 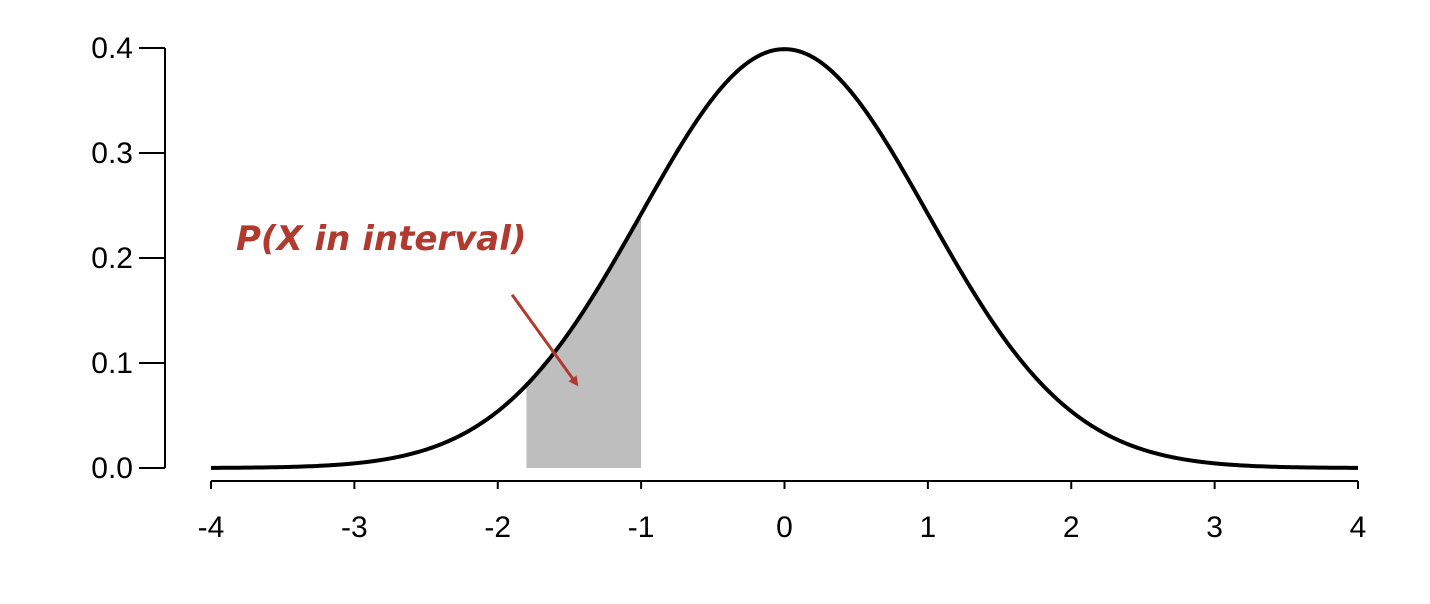 What do you see at coordinates (211, 527) in the screenshot?
I see `x-tick-label: -4` at bounding box center [211, 527].